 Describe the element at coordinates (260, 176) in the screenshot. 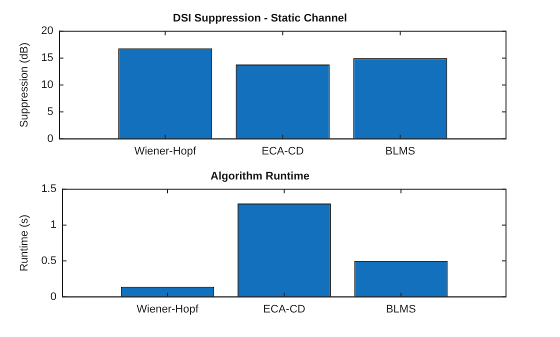

I see `chart-title: Algorithm Runtime` at that location.